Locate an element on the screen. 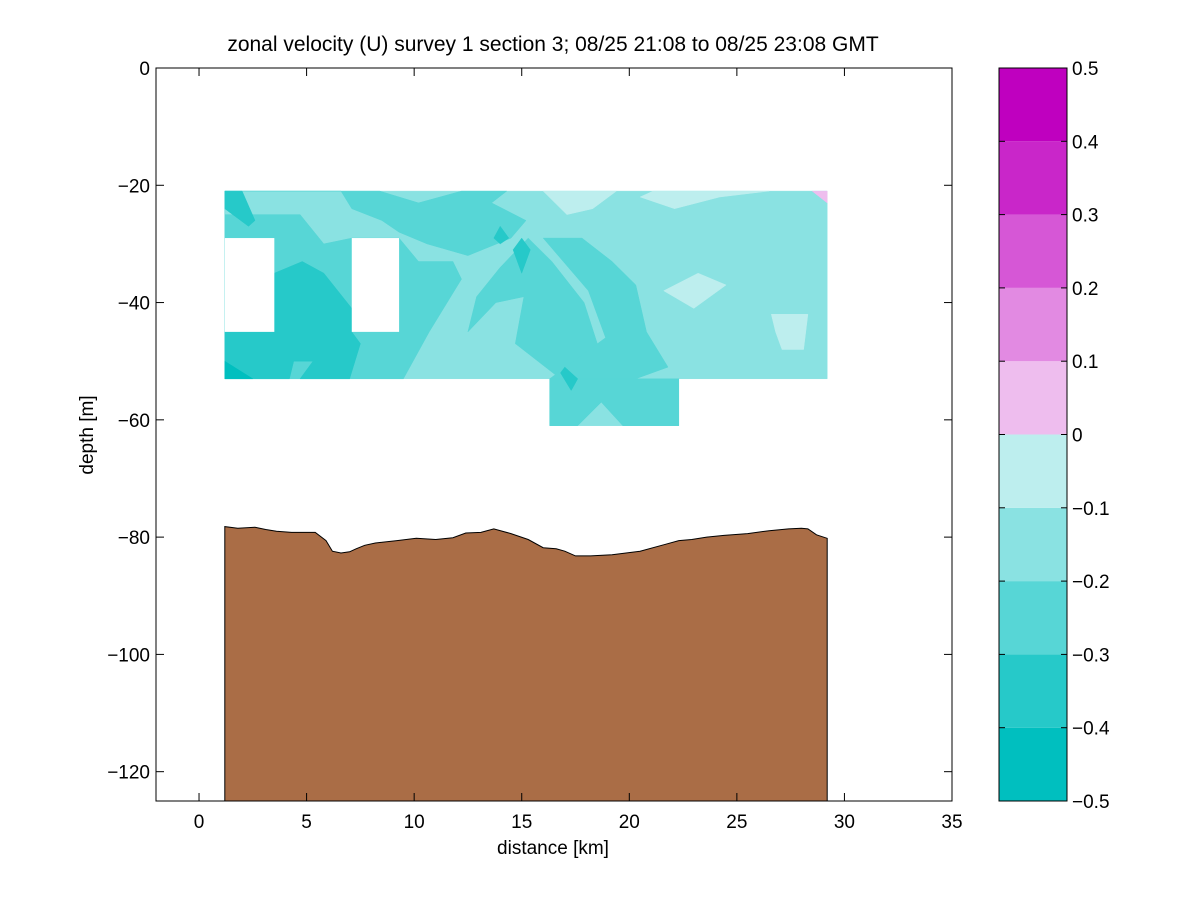 Image resolution: width=1201 pixels, height=901 pixels. y-tick-label-3: −60 is located at coordinates (134, 421).